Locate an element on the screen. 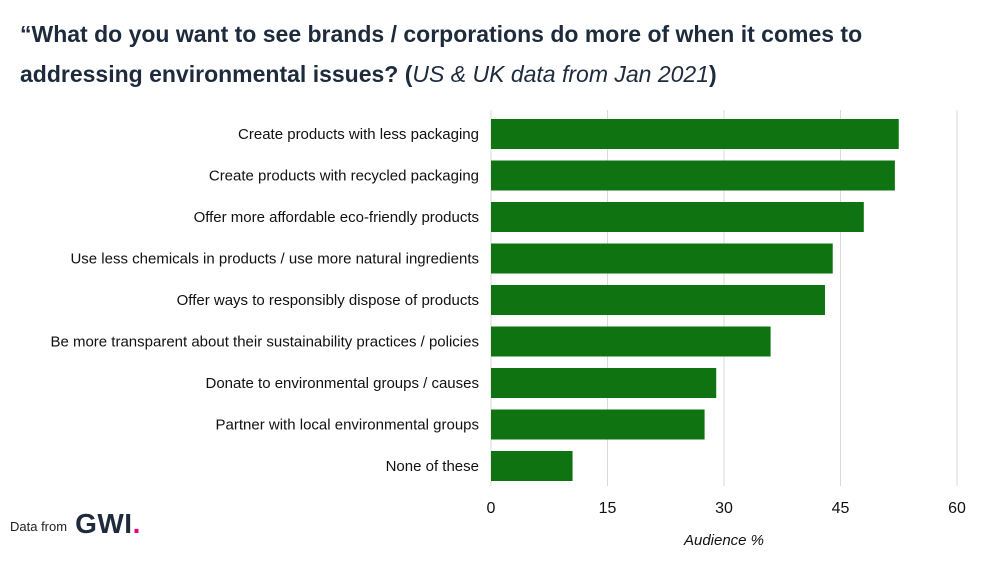 The width and height of the screenshot is (1000, 563). x-tick-label-0: 0 is located at coordinates (491, 508).